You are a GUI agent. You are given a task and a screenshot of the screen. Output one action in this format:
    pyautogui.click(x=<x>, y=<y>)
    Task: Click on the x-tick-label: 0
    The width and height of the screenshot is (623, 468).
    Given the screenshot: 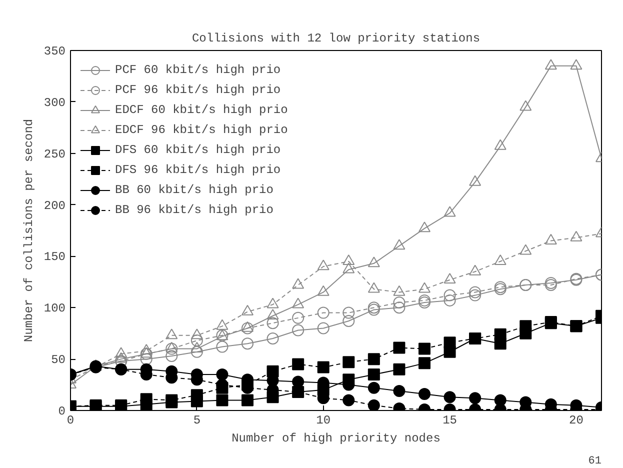 What is the action you would take?
    pyautogui.click(x=70, y=421)
    